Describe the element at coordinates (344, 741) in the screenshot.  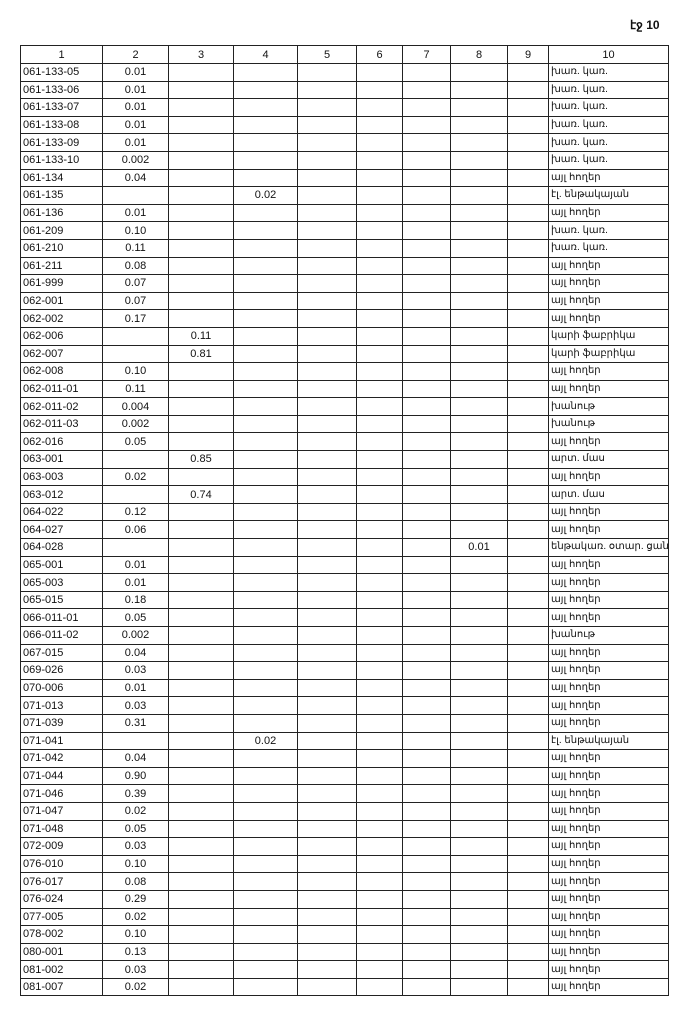
I see `table-row: 071-041 0.02 էլ. ենթակայան` at that location.